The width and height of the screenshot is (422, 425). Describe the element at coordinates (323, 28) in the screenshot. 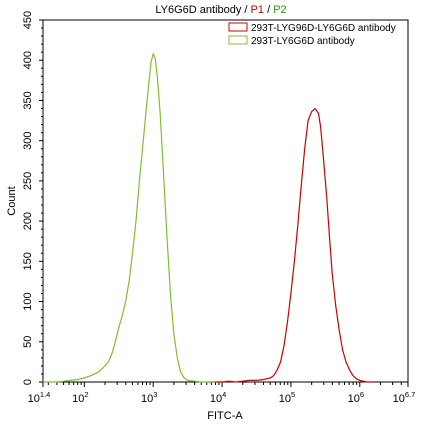

I see `legend-label: 293T-LYG96D-LY6G6D antibody` at that location.